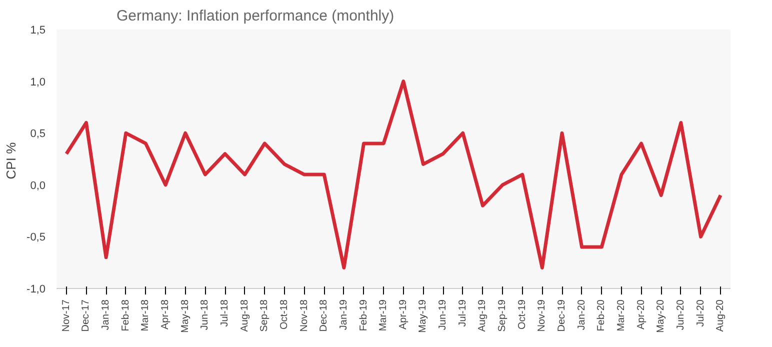  Describe the element at coordinates (66, 315) in the screenshot. I see `x-tick-label: Nov-17` at that location.